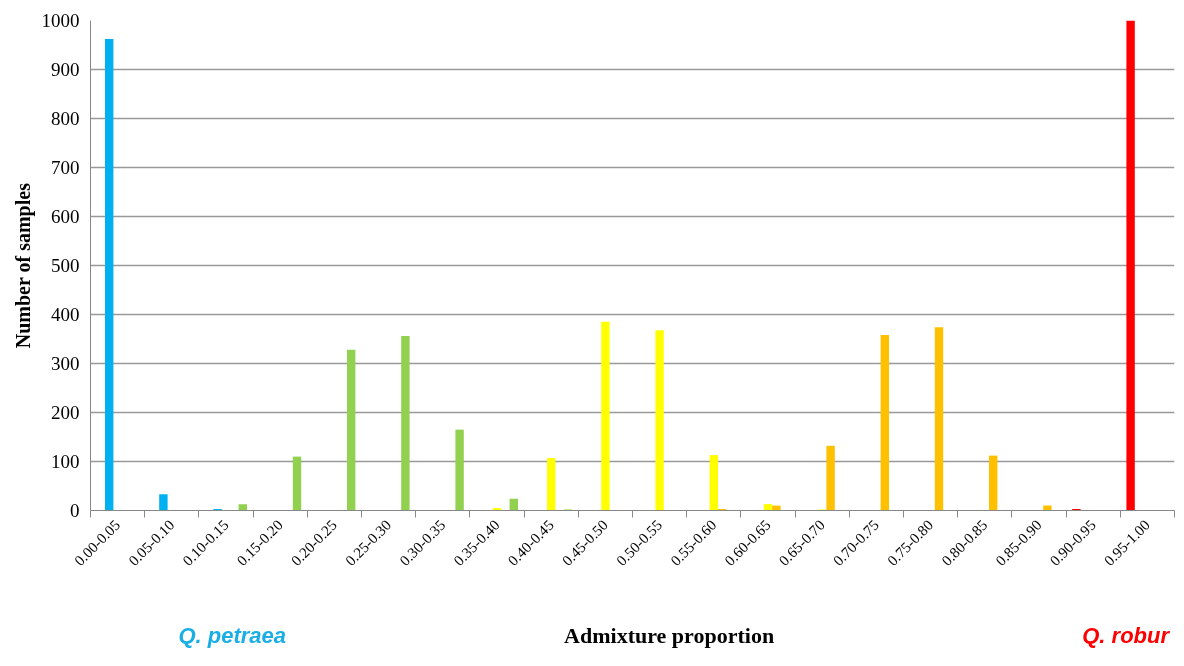 The height and width of the screenshot is (666, 1184). What do you see at coordinates (65, 265) in the screenshot?
I see `y-tick-label: 500` at bounding box center [65, 265].